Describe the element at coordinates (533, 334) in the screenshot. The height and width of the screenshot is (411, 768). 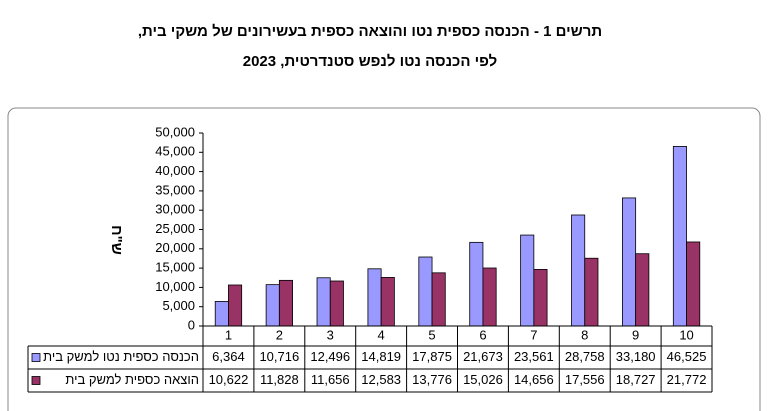
I see `x-tick-label: 7` at that location.